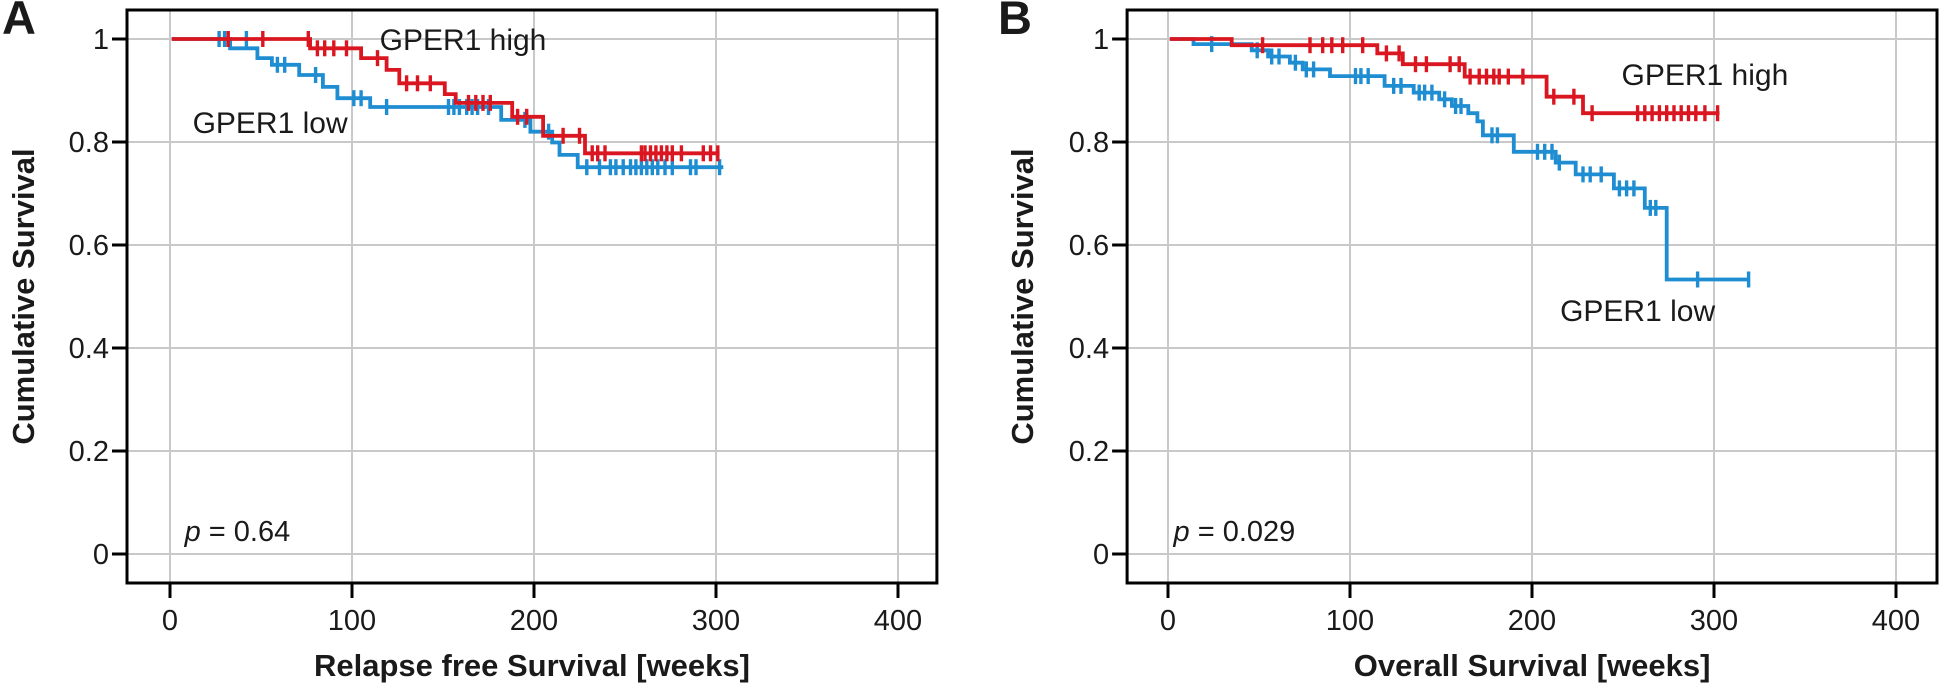 The height and width of the screenshot is (688, 1939). I want to click on x-axis-title: Relapse free Survival [weeks], so click(532, 665).